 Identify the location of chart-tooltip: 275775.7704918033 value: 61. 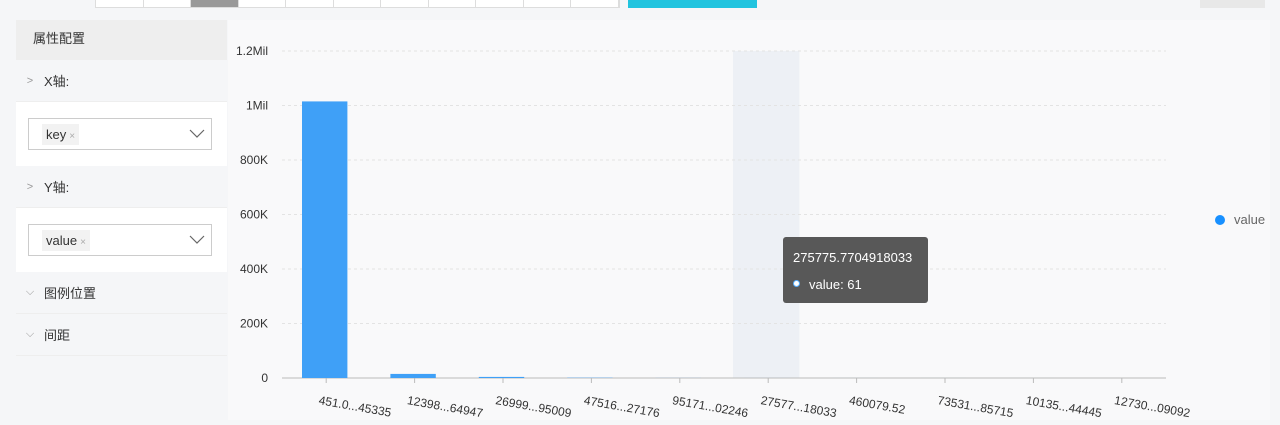
(855, 270).